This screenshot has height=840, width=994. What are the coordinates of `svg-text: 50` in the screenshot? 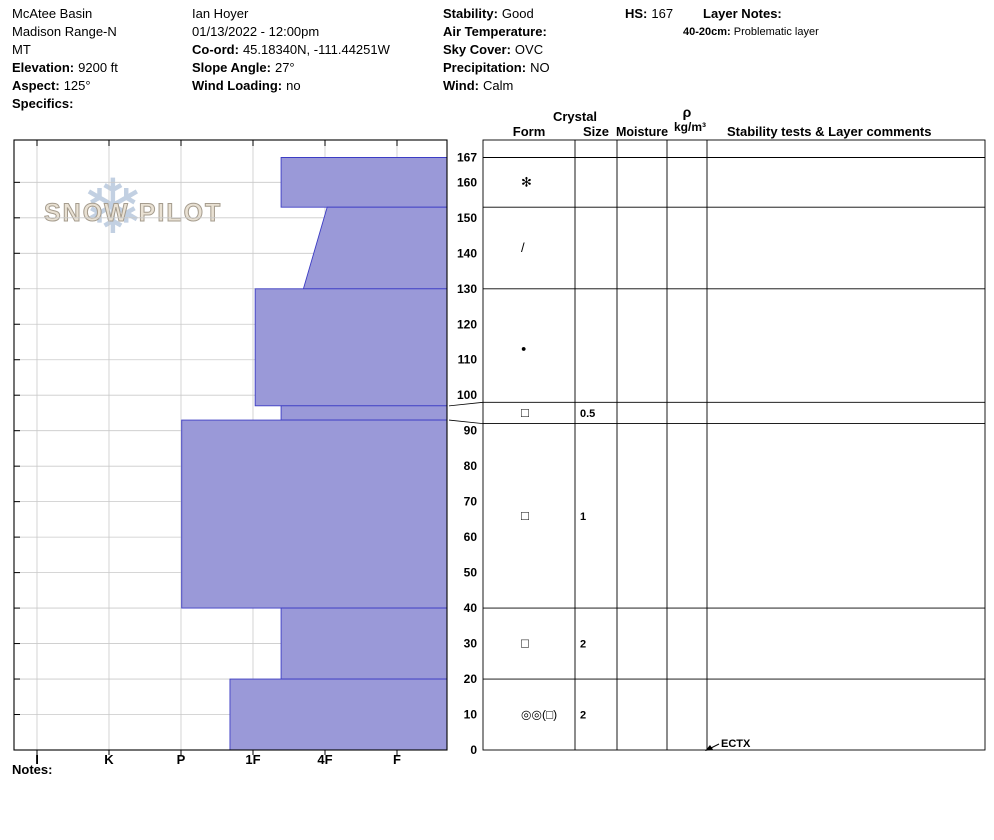 It's located at (471, 573).